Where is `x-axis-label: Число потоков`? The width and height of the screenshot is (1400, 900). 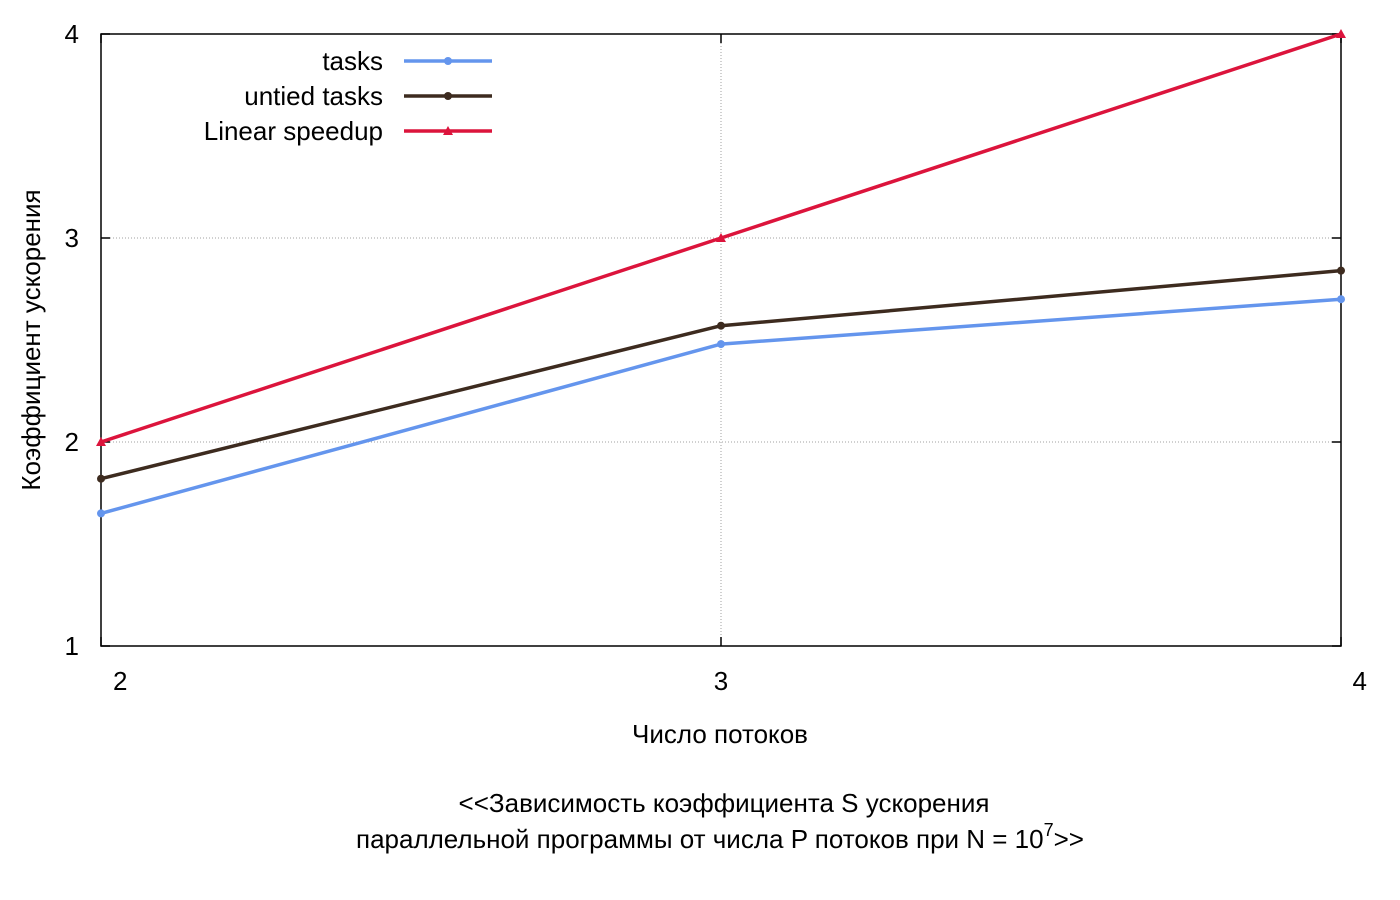 x-axis-label: Число потоков is located at coordinates (720, 734).